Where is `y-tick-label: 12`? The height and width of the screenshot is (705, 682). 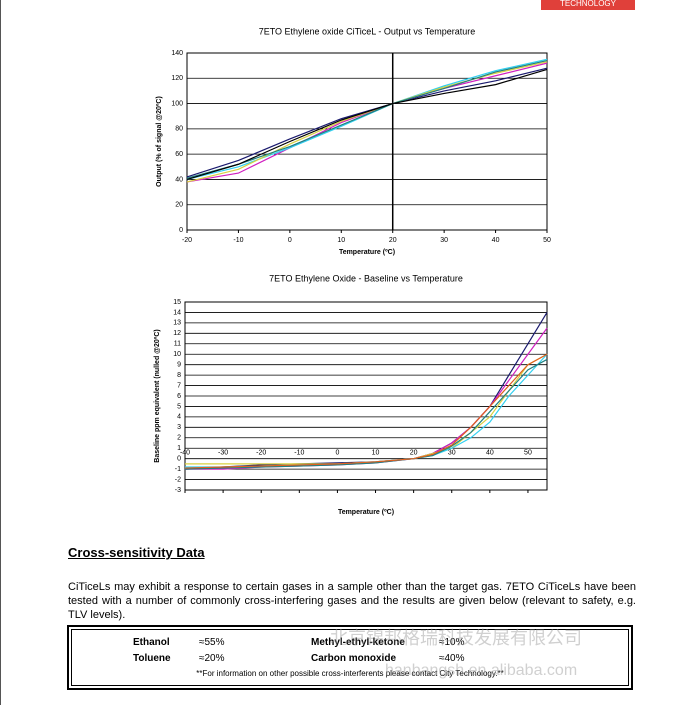
y-tick-label: 12 is located at coordinates (177, 333).